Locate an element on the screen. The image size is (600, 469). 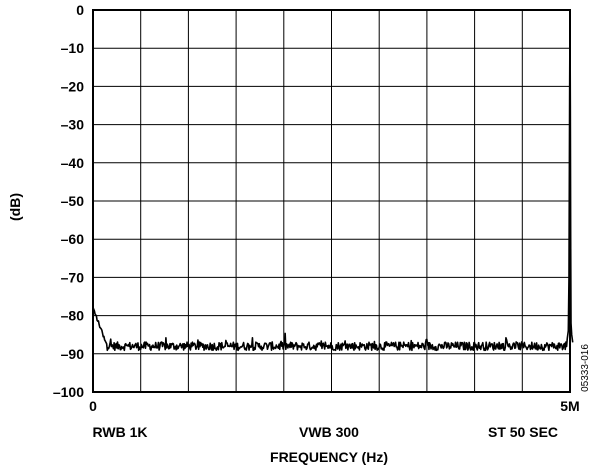
y-tick-label: –30 is located at coordinates (73, 125).